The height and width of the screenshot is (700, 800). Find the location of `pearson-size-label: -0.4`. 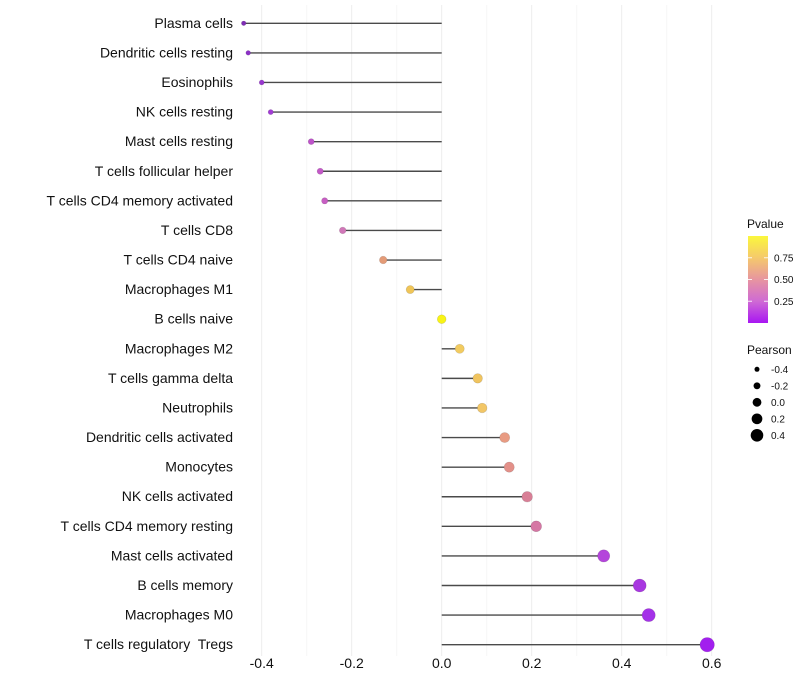

pearson-size-label: -0.4 is located at coordinates (780, 370).